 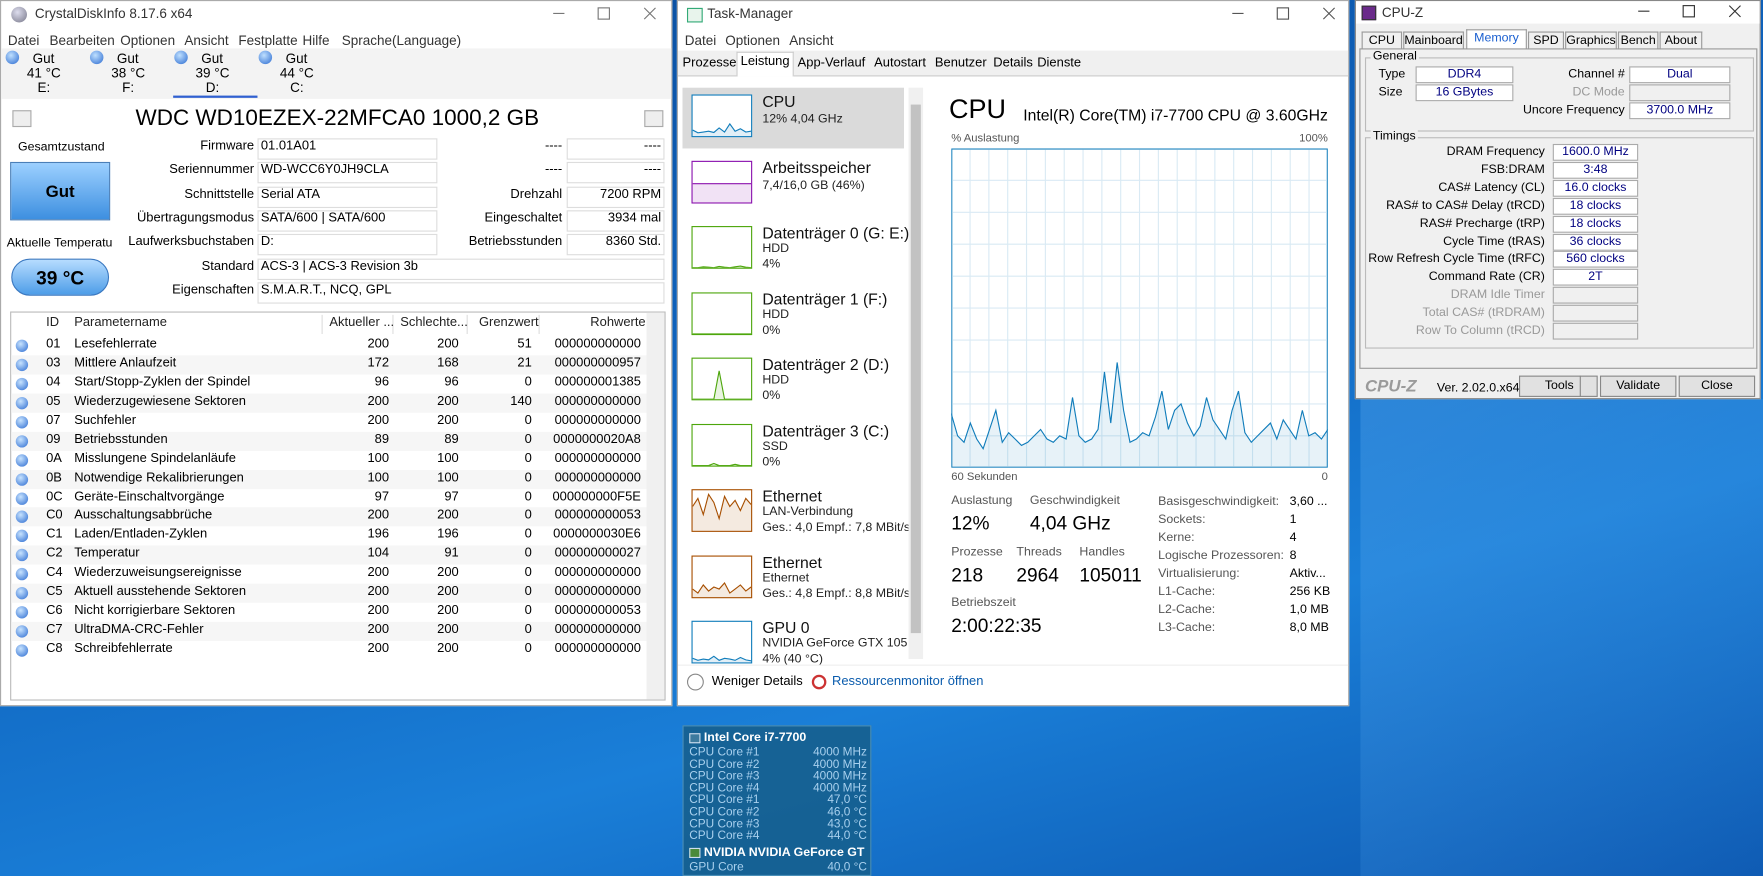 I want to click on fewer-details-link: Weniger Details, so click(x=757, y=681).